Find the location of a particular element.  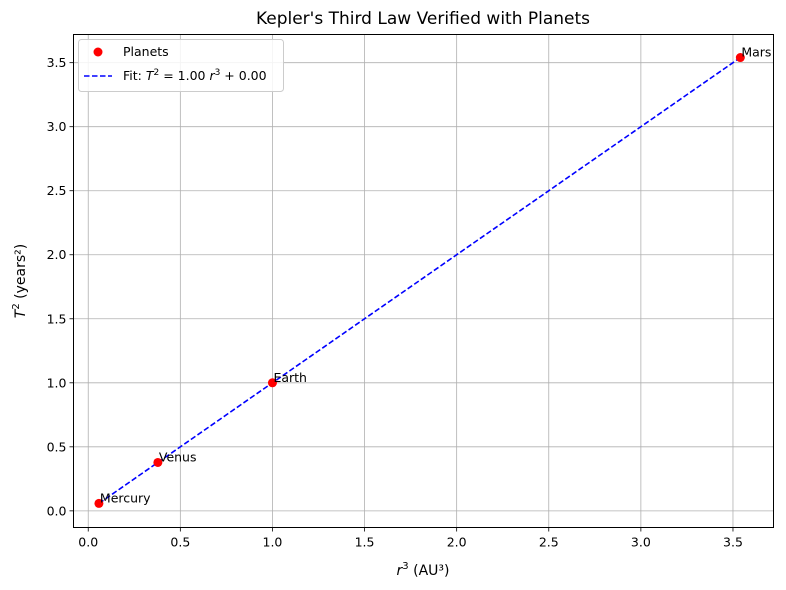

y-axis-label: T2 (years²) is located at coordinates (20, 281).